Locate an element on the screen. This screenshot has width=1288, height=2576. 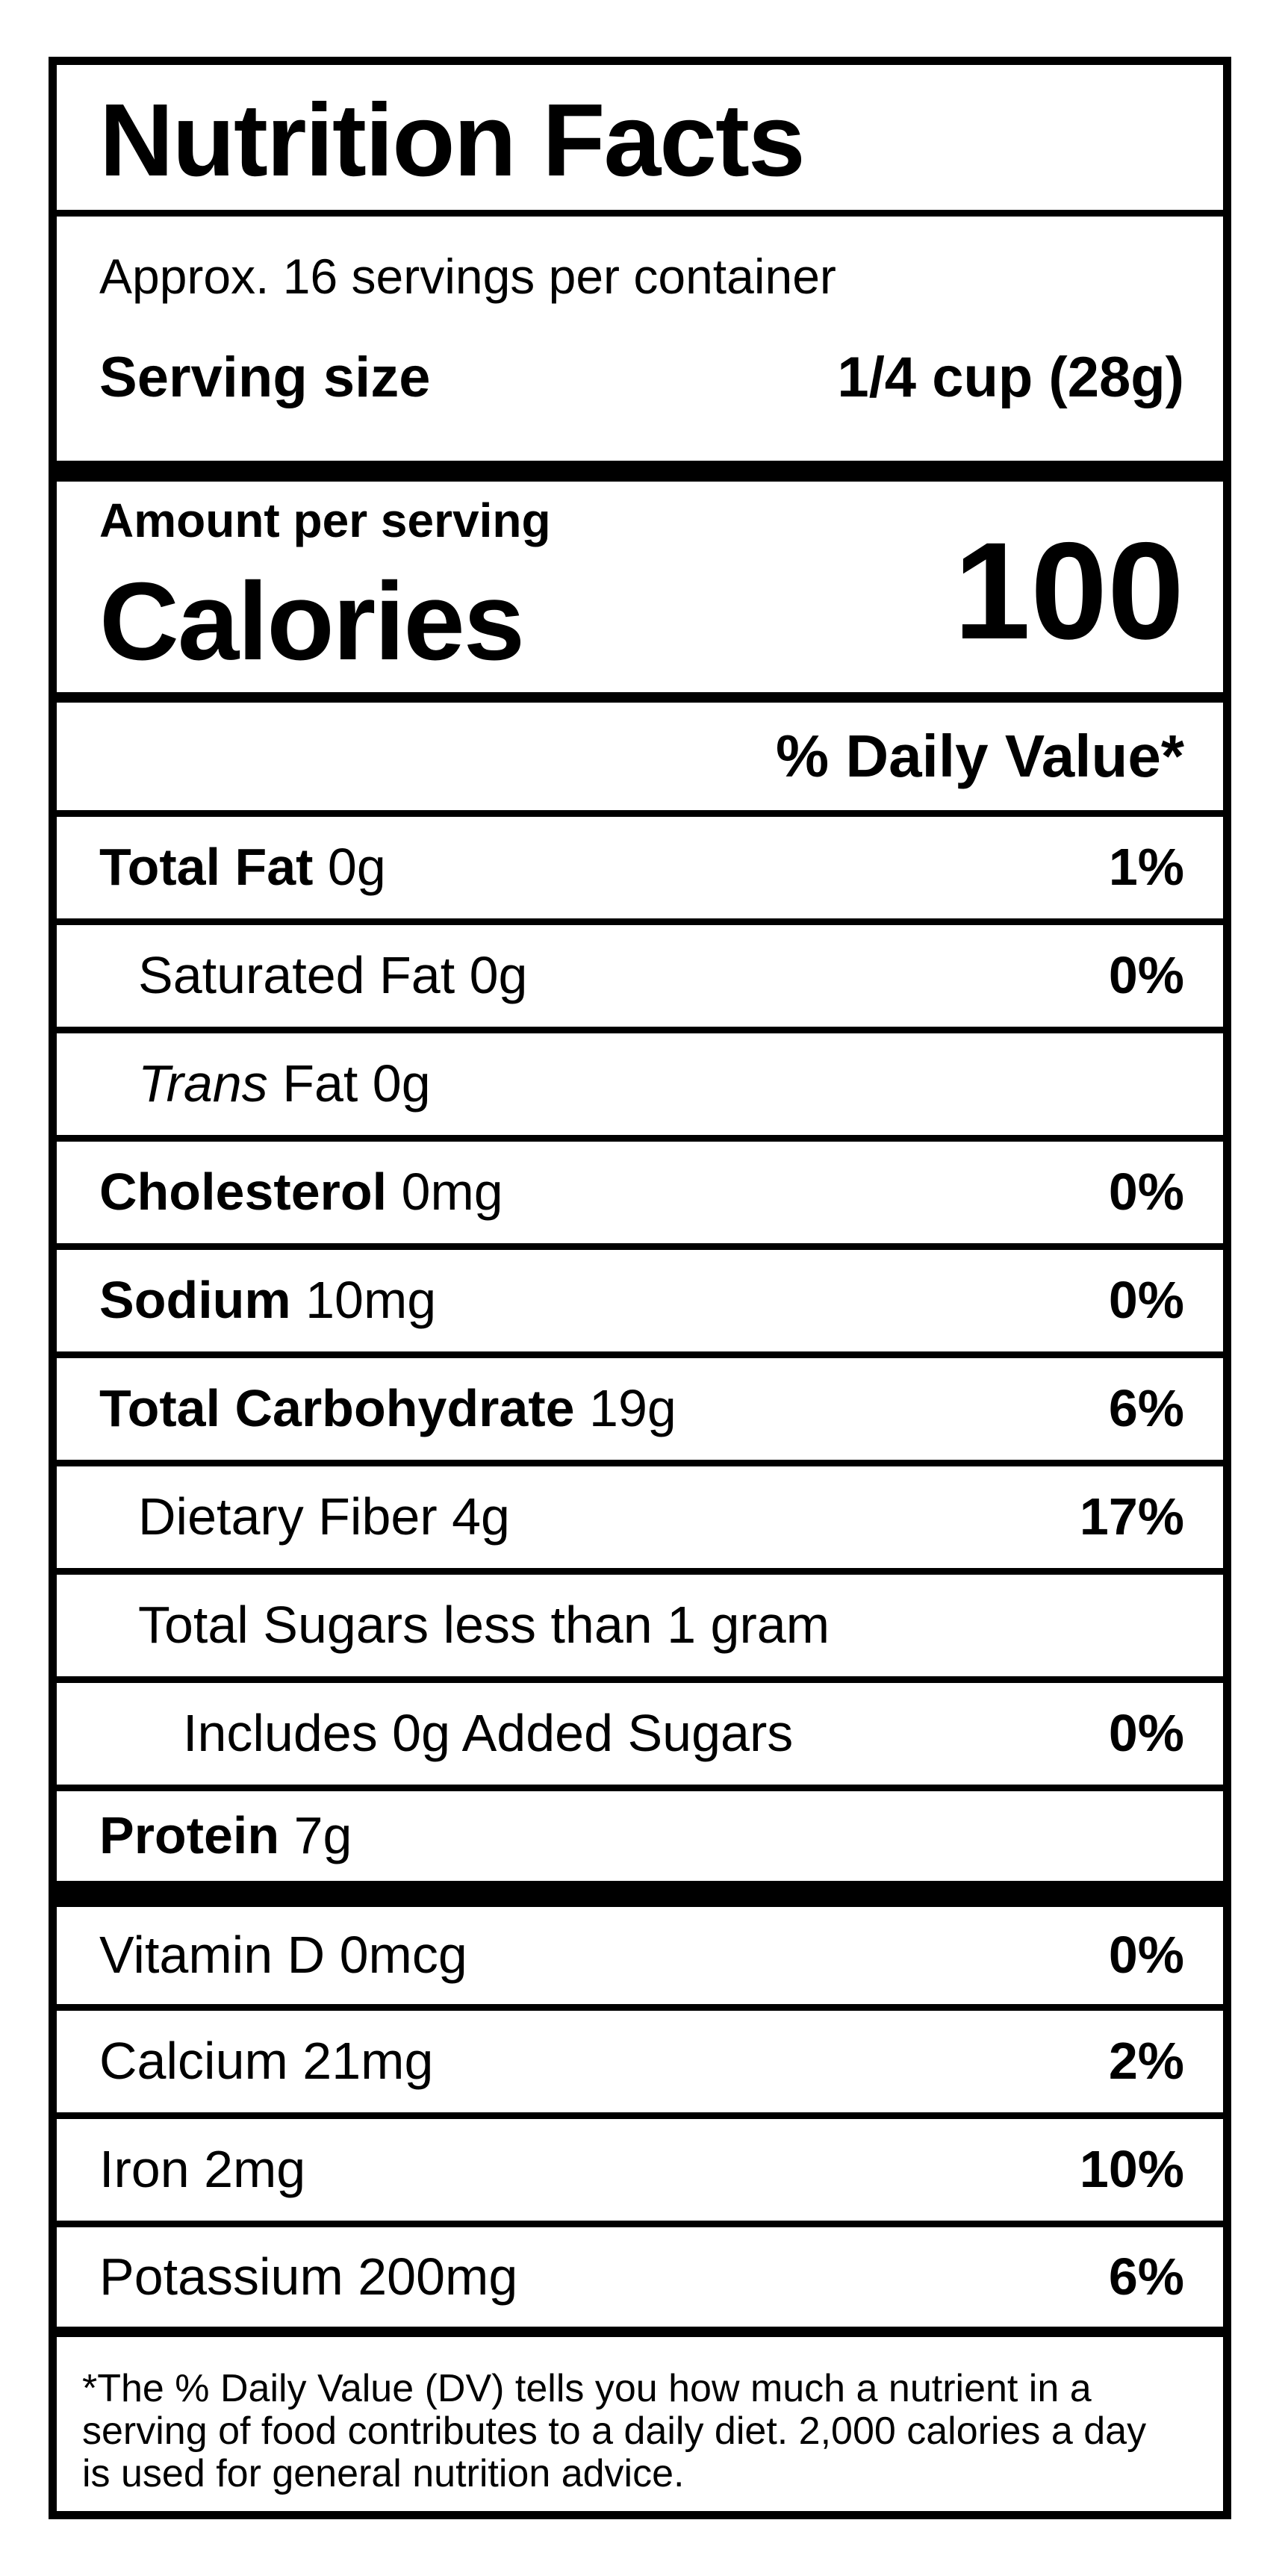
nutrient-amount: Iron 2mg is located at coordinates (202, 2169).